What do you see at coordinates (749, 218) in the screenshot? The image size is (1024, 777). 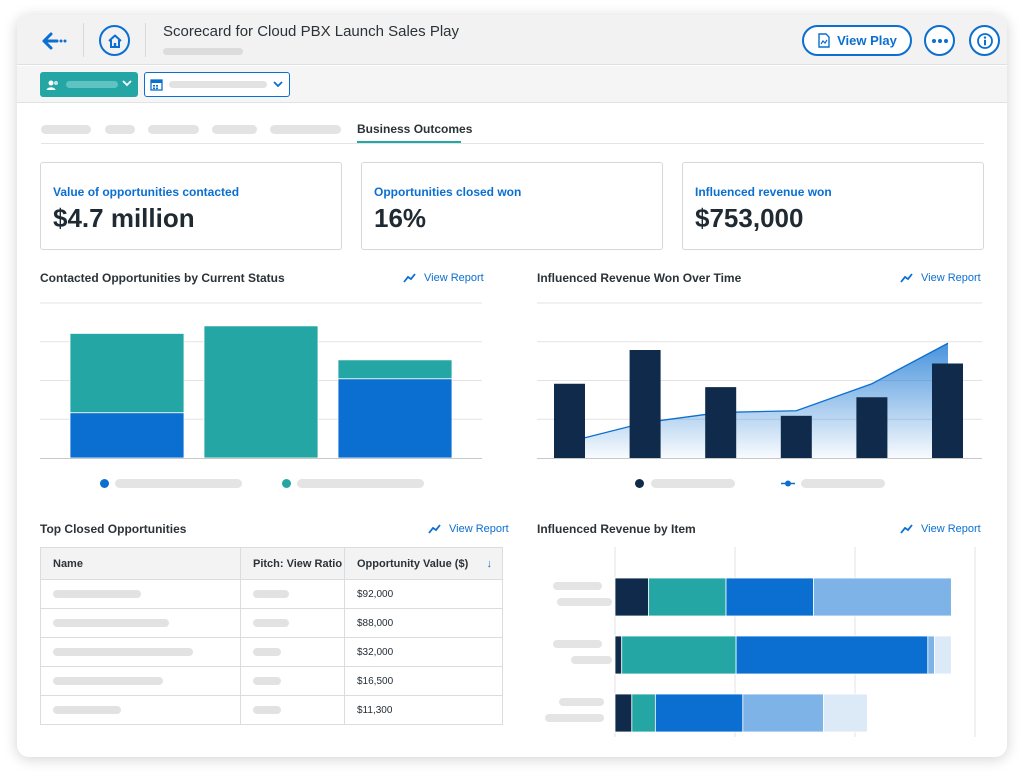 I see `kpi-value: $753,000` at bounding box center [749, 218].